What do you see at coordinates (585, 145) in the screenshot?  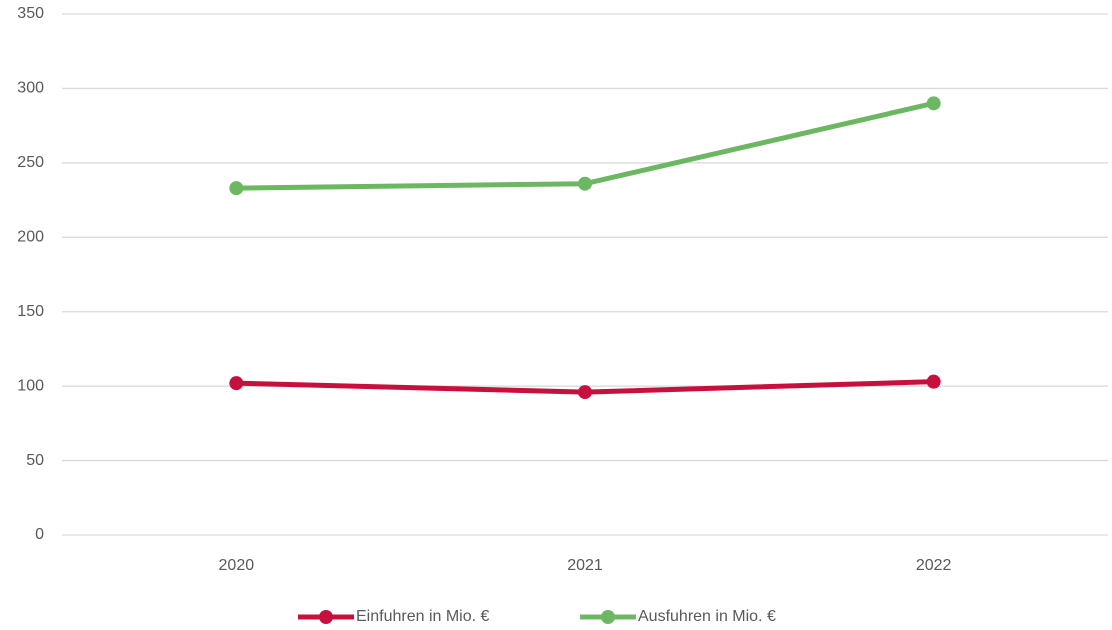 I see `data-line` at bounding box center [585, 145].